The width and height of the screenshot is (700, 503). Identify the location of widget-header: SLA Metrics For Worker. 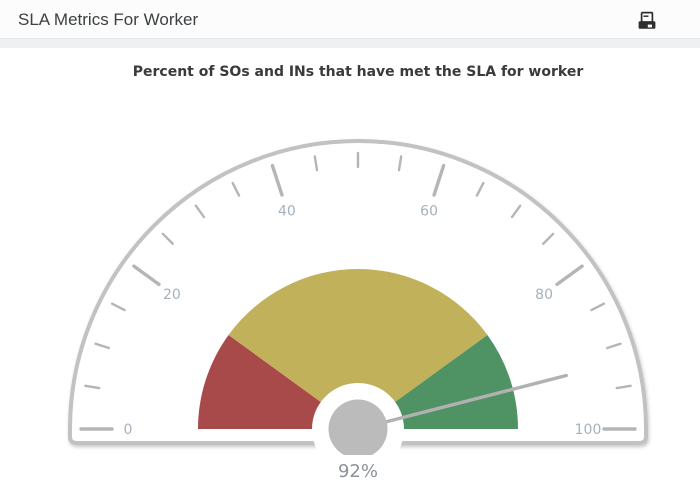
(350, 19).